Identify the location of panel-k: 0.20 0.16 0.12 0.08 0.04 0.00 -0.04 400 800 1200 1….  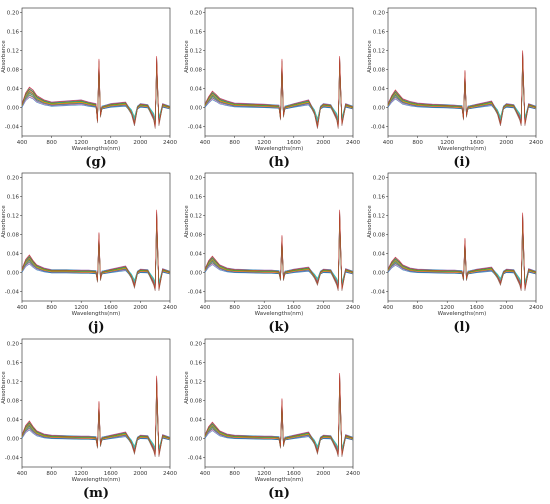
(272, 253).